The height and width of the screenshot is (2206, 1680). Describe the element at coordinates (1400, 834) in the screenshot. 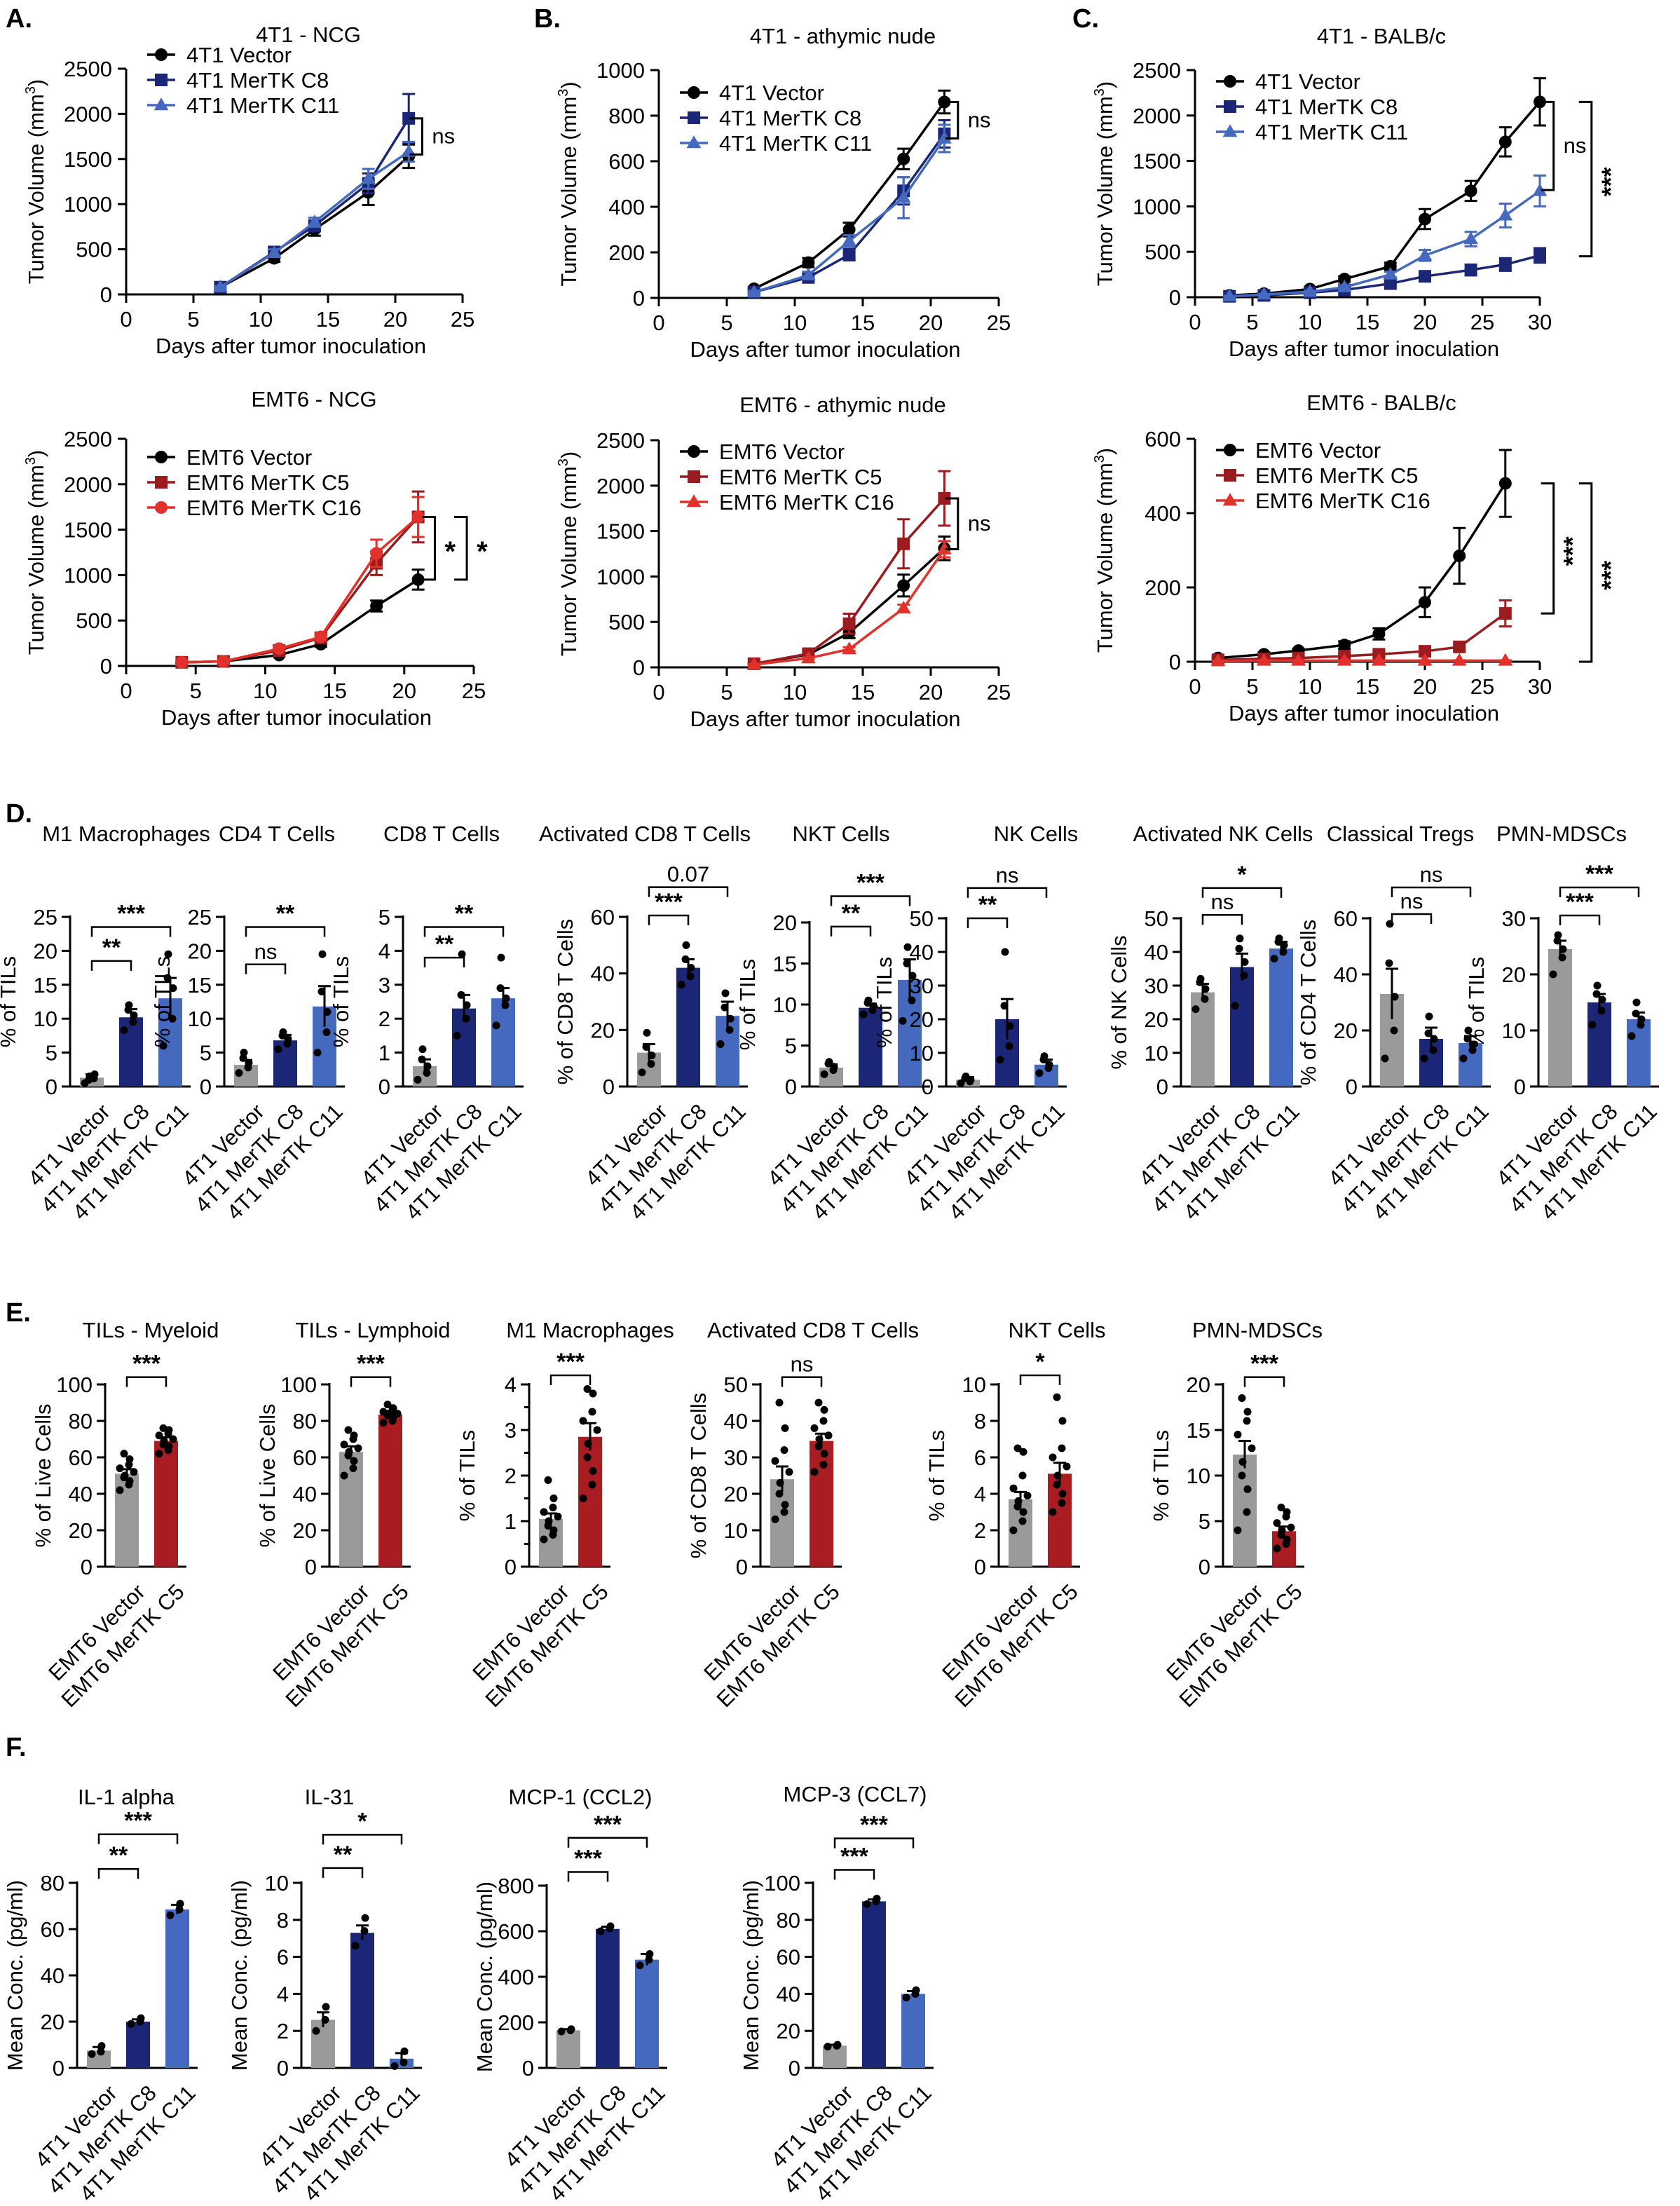

I see `chart-title: Classical Tregs` at that location.